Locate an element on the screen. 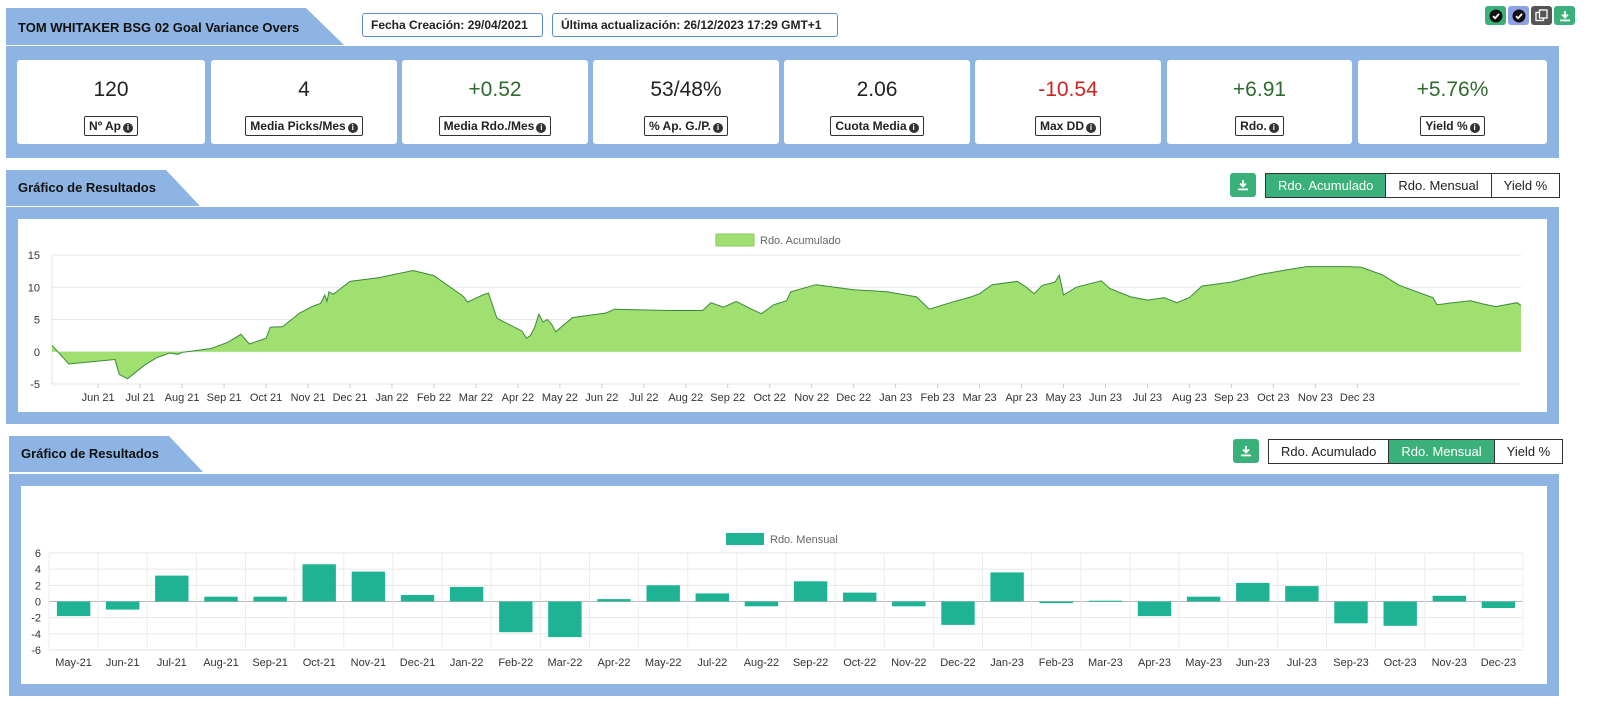 The image size is (1599, 705). stat-label: Max DD i is located at coordinates (1067, 126).